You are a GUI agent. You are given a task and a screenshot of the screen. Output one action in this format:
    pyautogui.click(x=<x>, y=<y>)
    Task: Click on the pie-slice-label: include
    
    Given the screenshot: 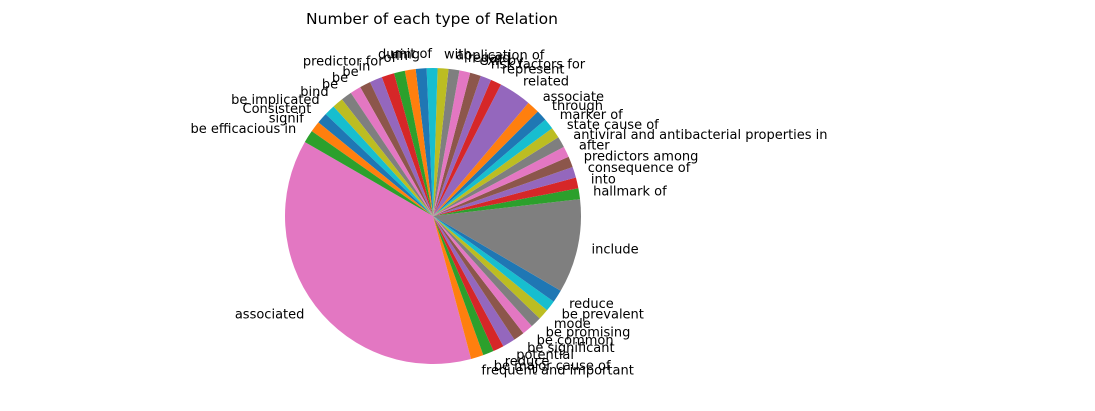 What is the action you would take?
    pyautogui.click(x=615, y=249)
    